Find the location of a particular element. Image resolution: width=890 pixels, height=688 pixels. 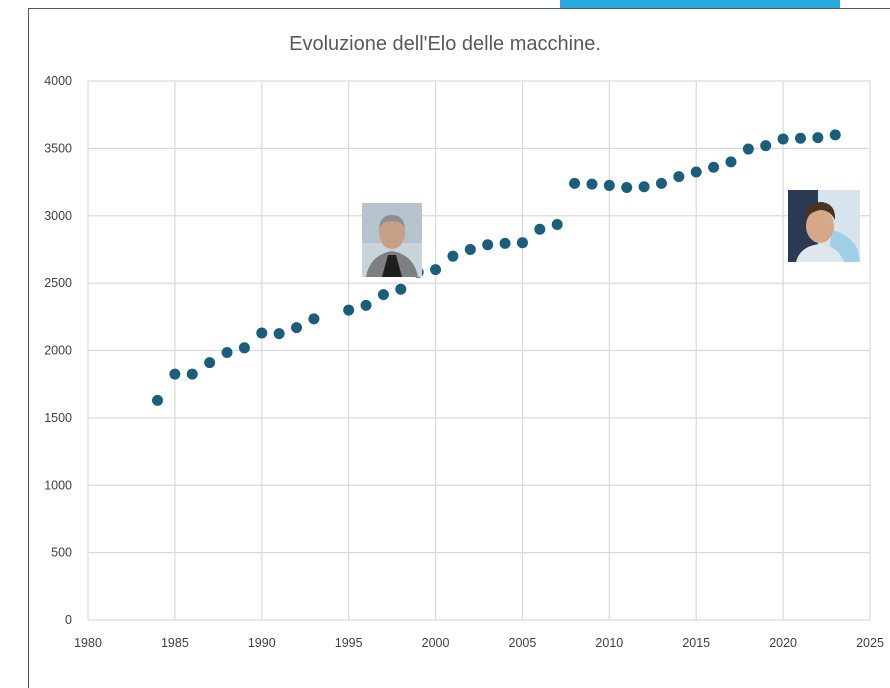

y-tick-label: 3500 is located at coordinates (58, 148).